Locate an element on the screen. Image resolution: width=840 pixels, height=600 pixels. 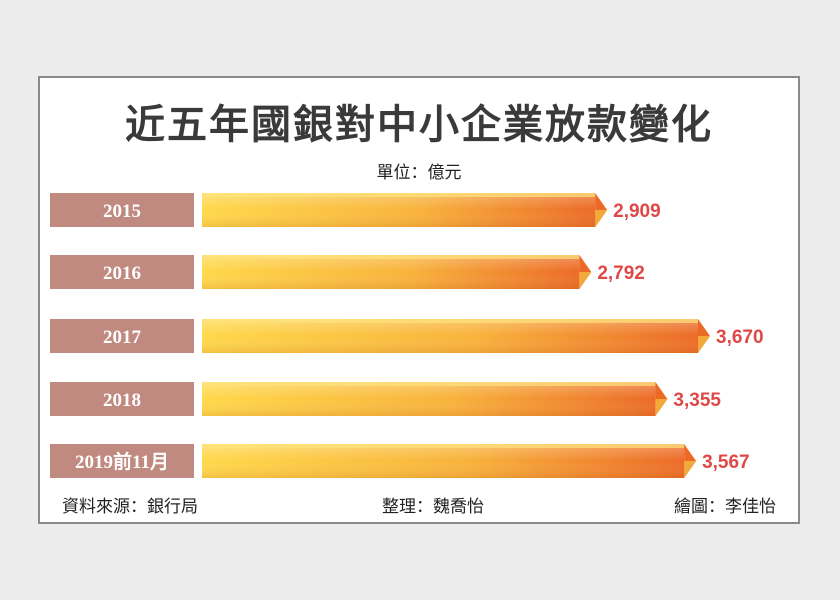
editor-credit: 整理：魏喬怡 is located at coordinates (433, 507).